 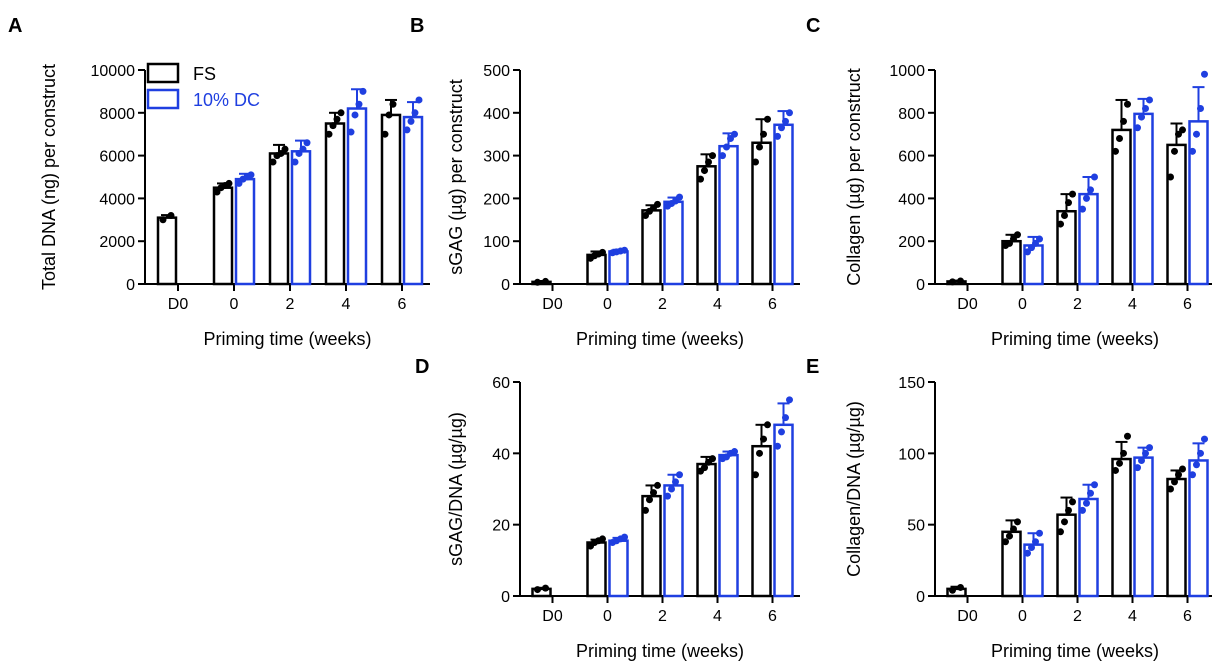 I want to click on y-tick-label: 40, so click(x=501, y=454).